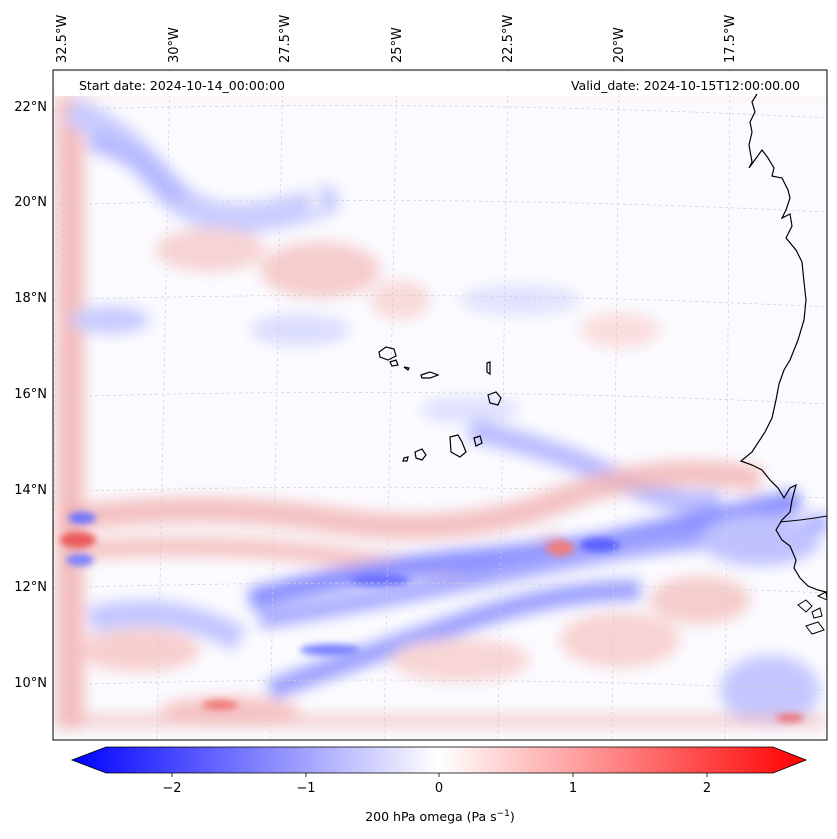 Image resolution: width=837 pixels, height=839 pixels. Describe the element at coordinates (685, 85) in the screenshot. I see `valid-date-label: Valid_date: 2024-10-15T12:00:00.00` at that location.